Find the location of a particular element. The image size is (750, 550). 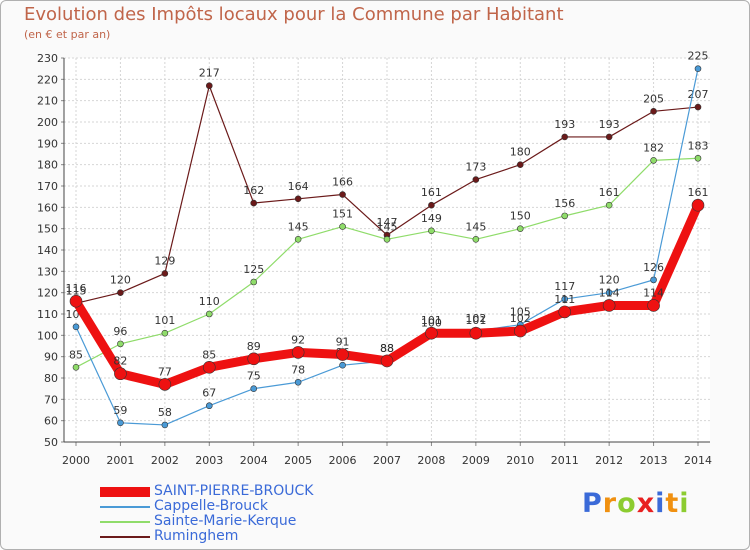

y-tick-label: 230 is located at coordinates (47, 58).